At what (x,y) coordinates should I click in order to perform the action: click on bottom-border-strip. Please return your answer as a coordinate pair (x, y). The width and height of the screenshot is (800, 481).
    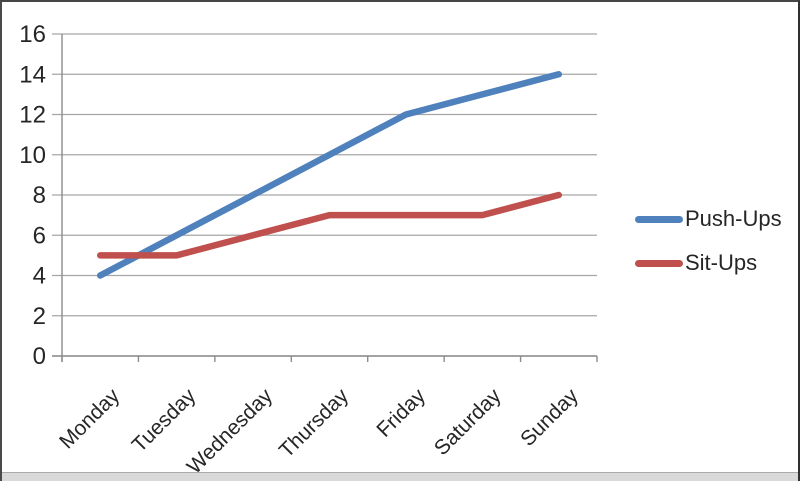
    Looking at the image, I should click on (400, 476).